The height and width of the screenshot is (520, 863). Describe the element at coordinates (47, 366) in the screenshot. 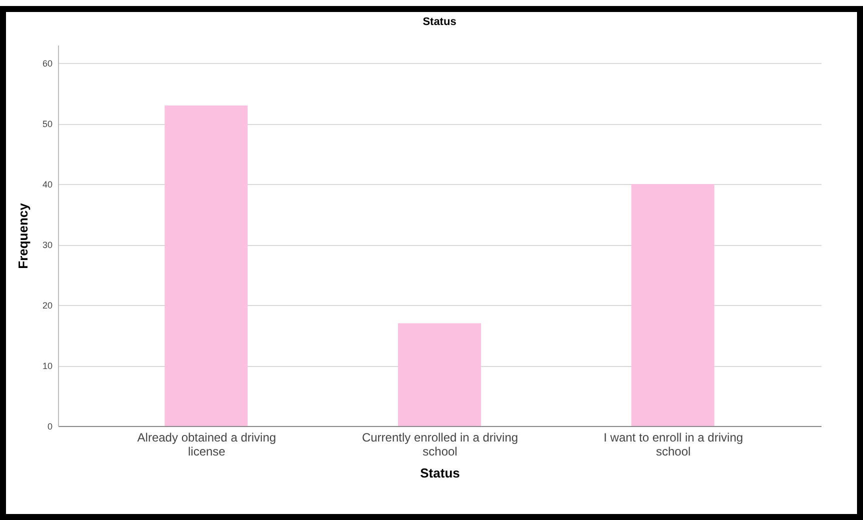

I see `y-tick-label: 10` at that location.